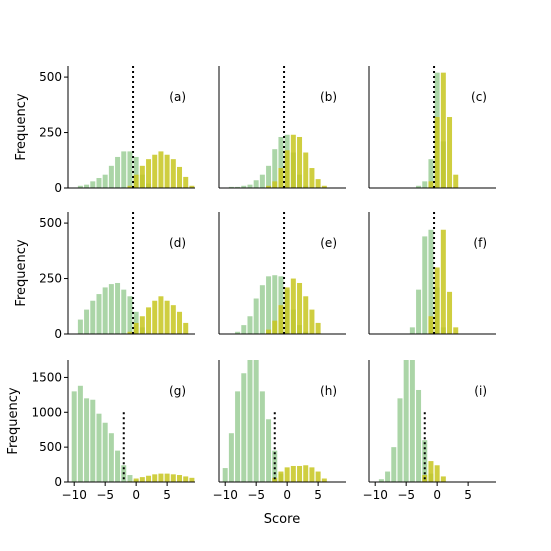 The image size is (551, 551). Describe the element at coordinates (58, 334) in the screenshot. I see `y-tick-label: 0` at that location.